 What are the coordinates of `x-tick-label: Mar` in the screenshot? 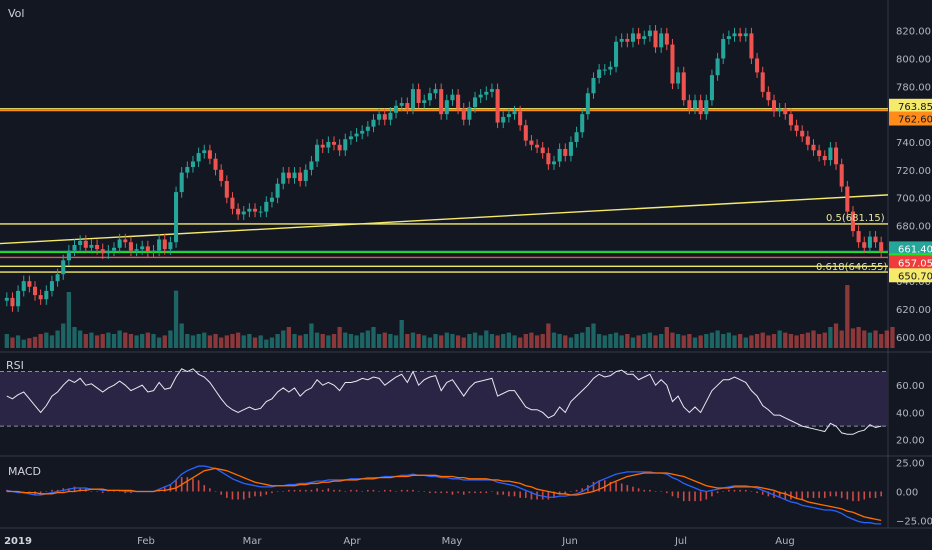 It's located at (253, 541).